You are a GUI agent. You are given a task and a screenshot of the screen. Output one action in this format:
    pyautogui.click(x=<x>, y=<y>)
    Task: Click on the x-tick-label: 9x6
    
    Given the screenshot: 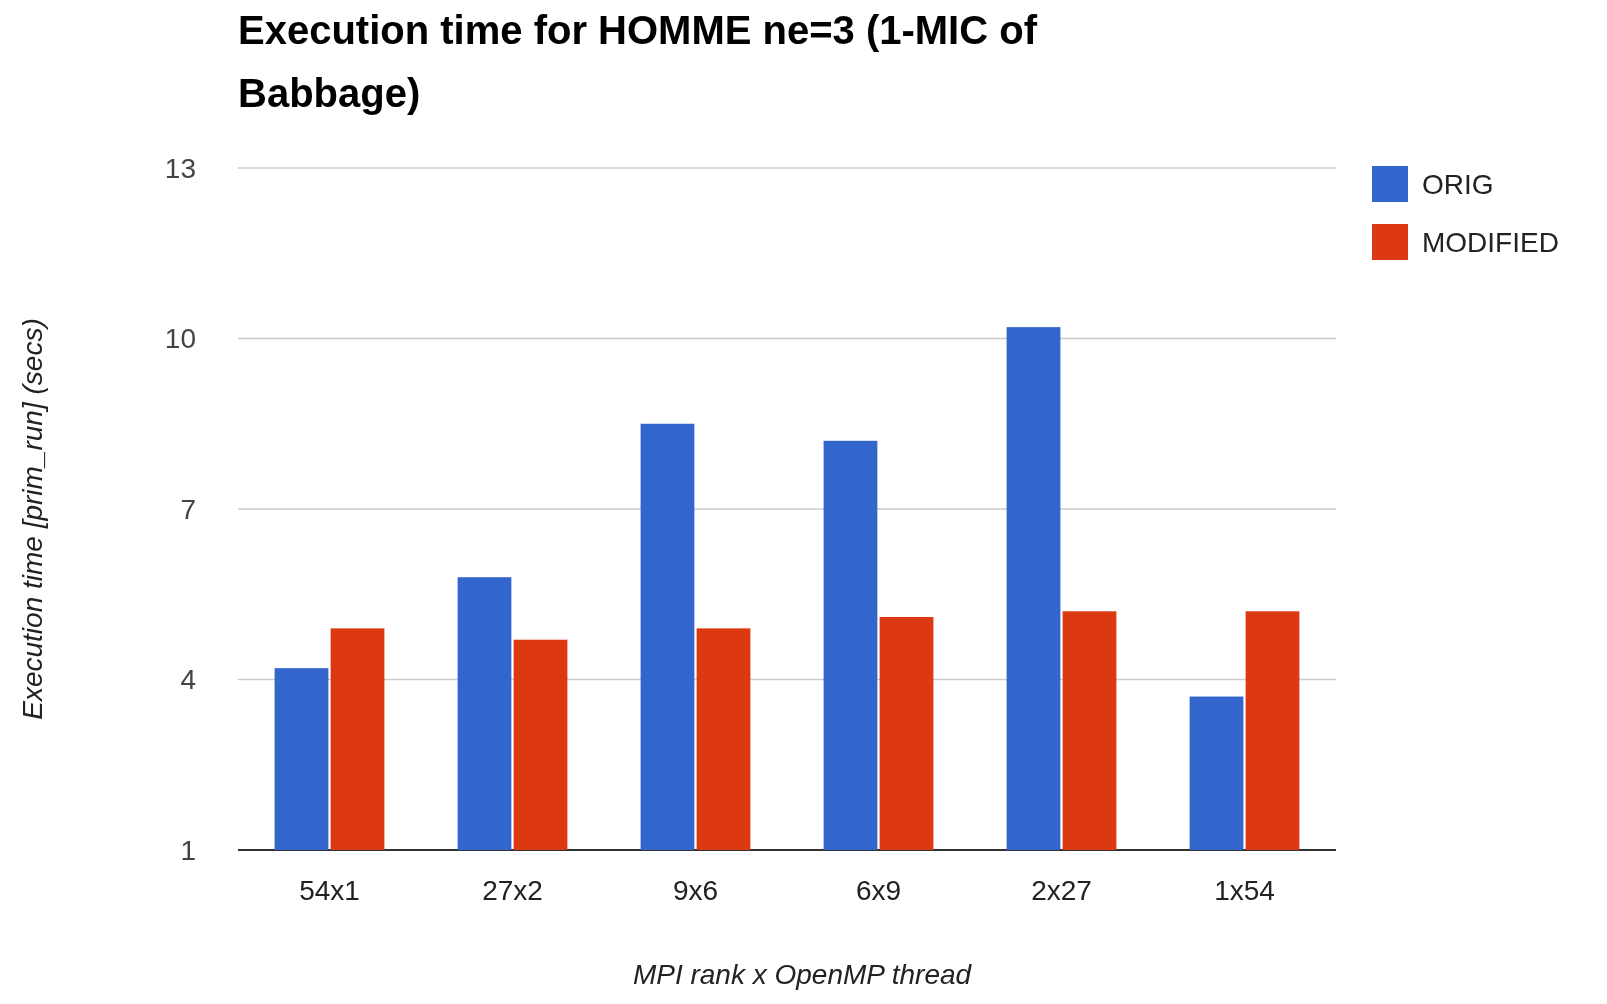 What is the action you would take?
    pyautogui.click(x=695, y=890)
    